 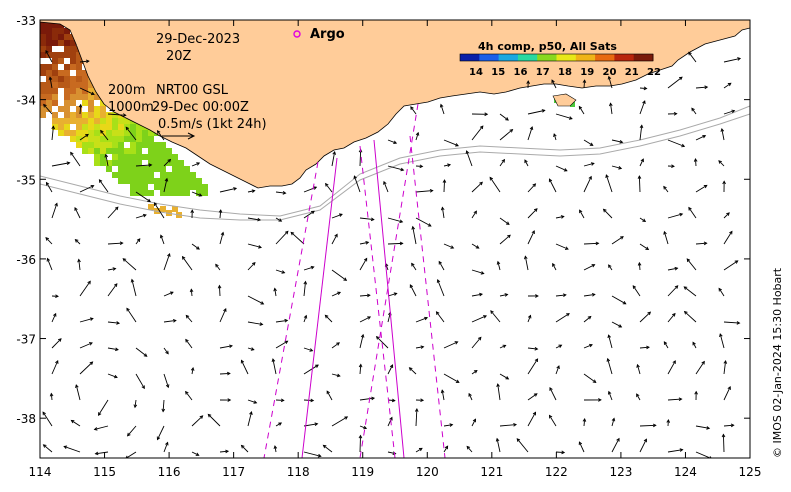 I want to click on depth-shallow-label: 200m, so click(x=126, y=90).